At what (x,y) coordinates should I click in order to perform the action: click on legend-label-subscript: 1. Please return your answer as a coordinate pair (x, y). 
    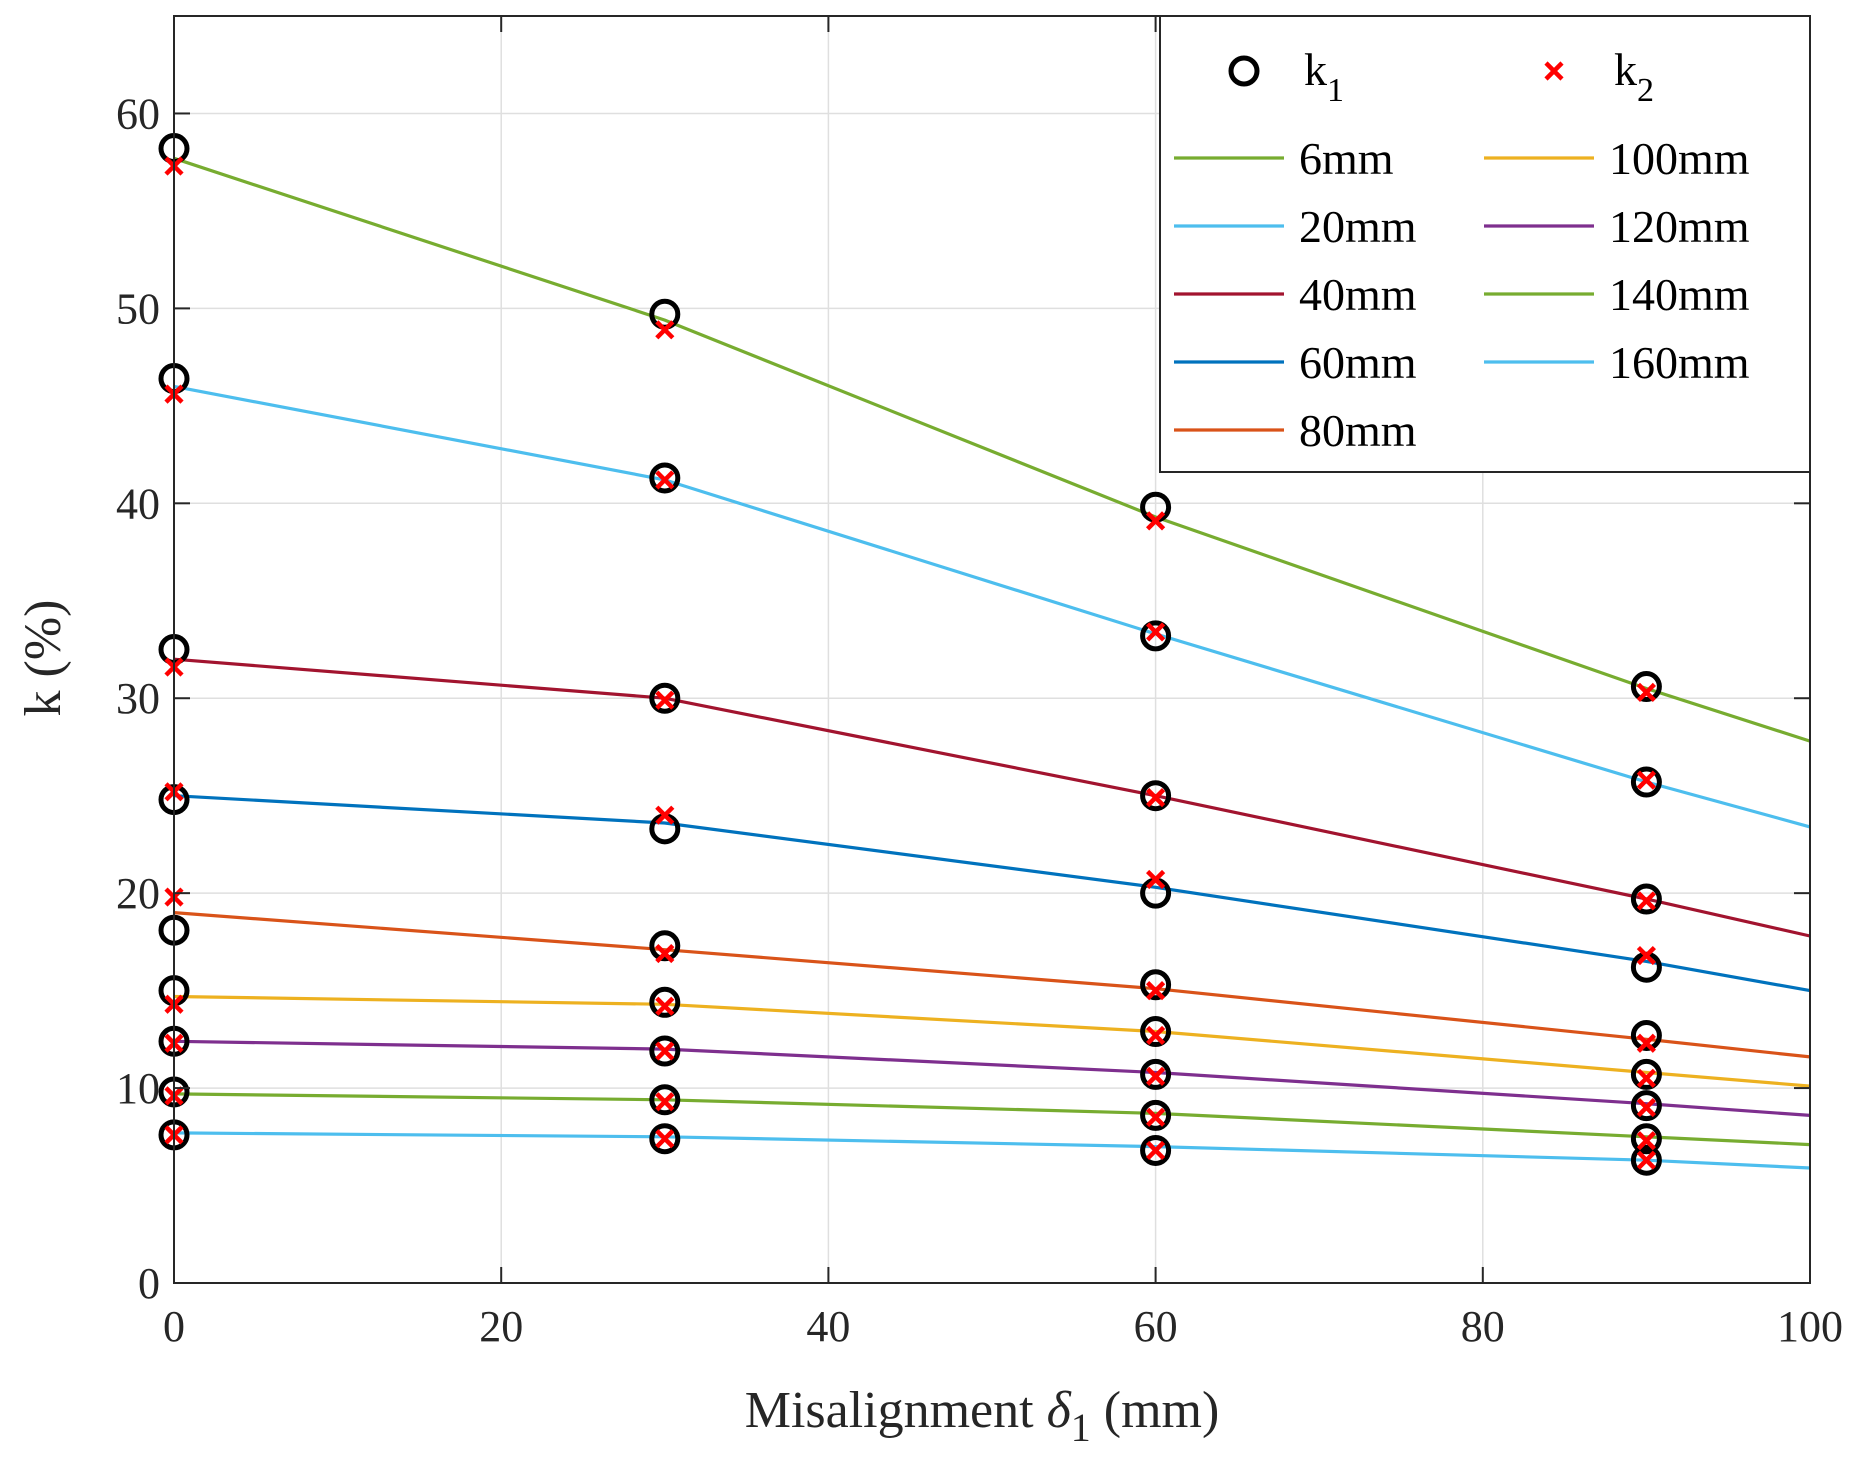
    Looking at the image, I should click on (1335, 90).